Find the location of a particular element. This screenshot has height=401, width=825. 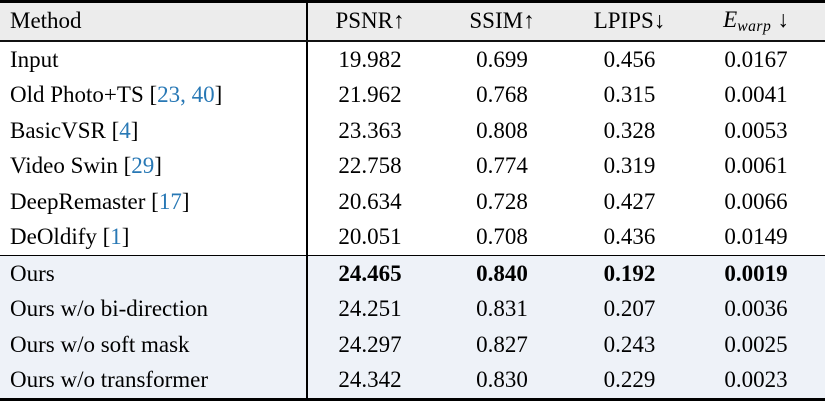

citation-link: 29 is located at coordinates (143, 166).